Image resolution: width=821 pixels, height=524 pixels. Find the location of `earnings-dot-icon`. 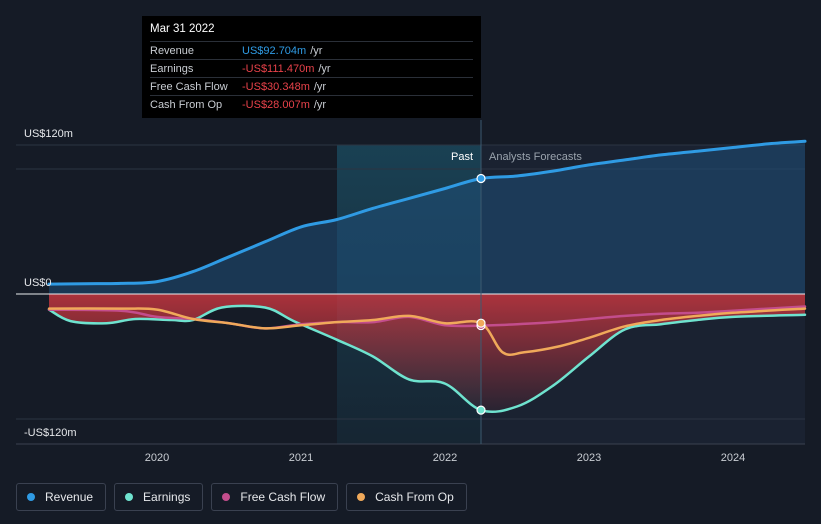

earnings-dot-icon is located at coordinates (129, 497).